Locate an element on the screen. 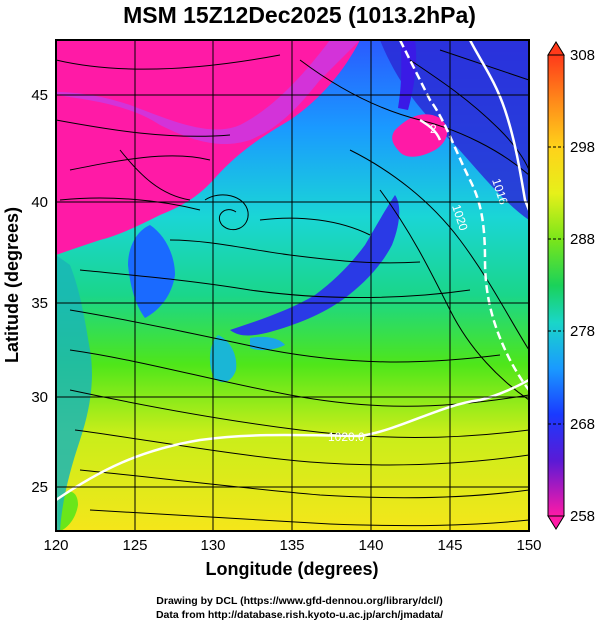 The image size is (599, 625). colorbar-label: 268 is located at coordinates (582, 424).